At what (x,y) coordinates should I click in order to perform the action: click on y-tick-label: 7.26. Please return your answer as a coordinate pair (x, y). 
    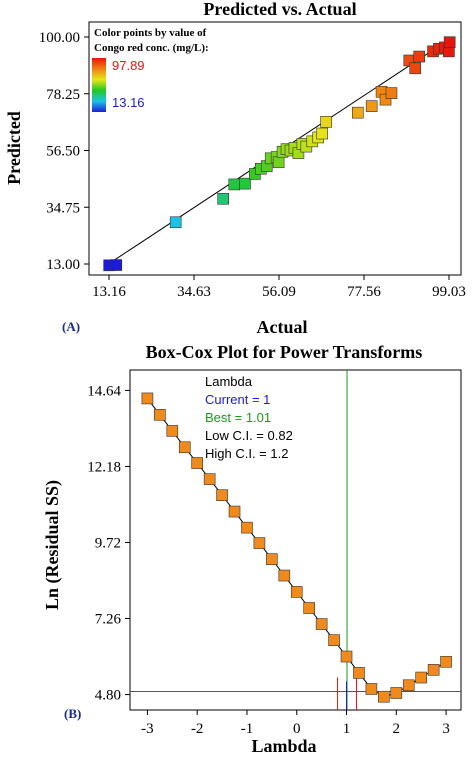
    Looking at the image, I should click on (108, 620).